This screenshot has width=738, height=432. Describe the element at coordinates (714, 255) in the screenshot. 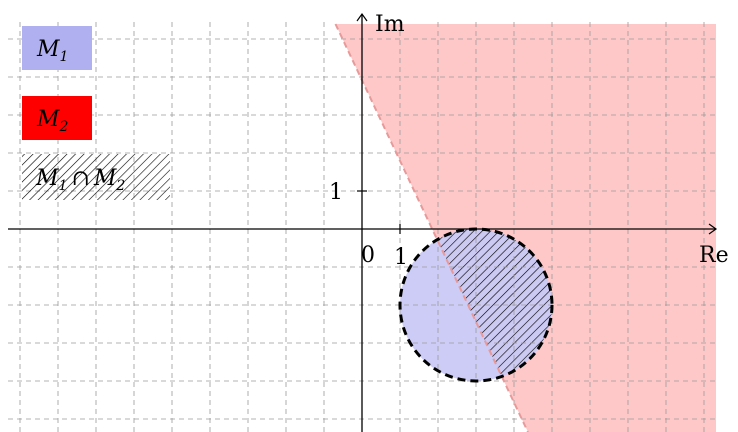

I see `x-axis-label: Re` at that location.